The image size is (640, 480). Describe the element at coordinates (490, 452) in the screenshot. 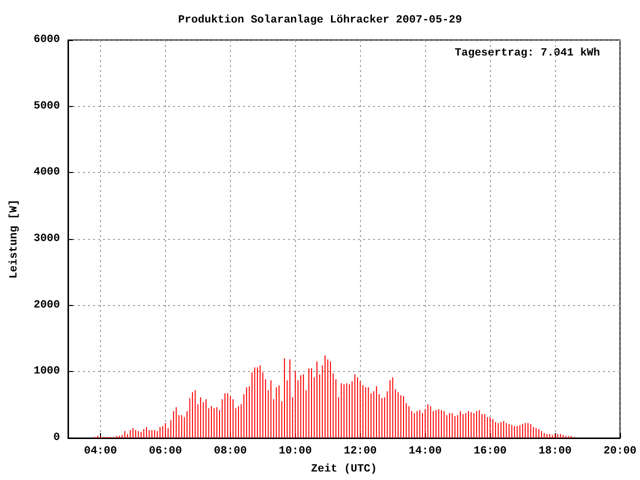

I see `x-tick-label: 16:00` at that location.